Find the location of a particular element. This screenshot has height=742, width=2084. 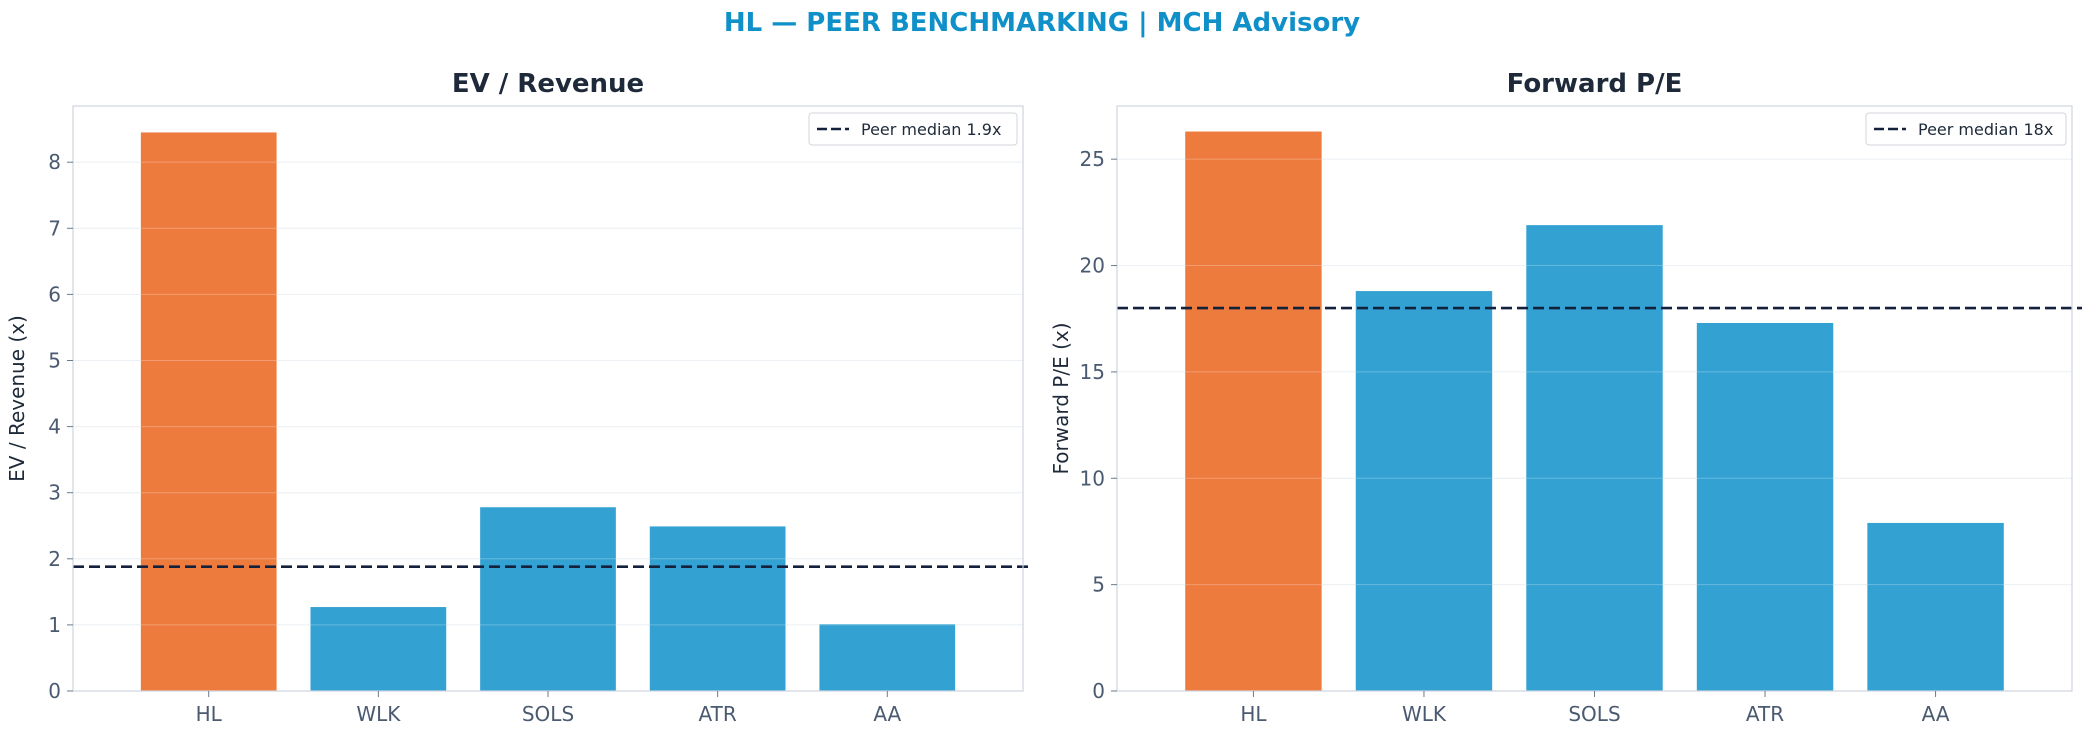

legend-label: Peer median 1.9x is located at coordinates (931, 129).